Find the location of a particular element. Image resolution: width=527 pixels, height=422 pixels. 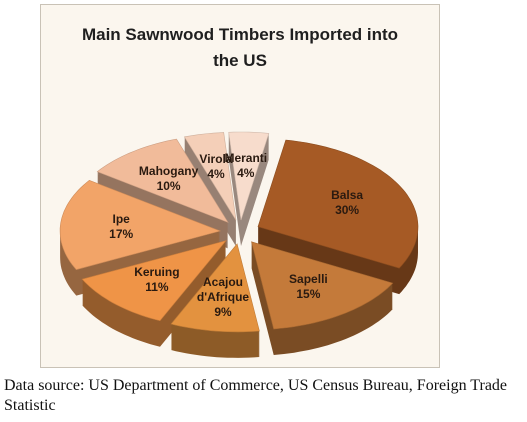

slice-label: Keruing 11% is located at coordinates (157, 280).